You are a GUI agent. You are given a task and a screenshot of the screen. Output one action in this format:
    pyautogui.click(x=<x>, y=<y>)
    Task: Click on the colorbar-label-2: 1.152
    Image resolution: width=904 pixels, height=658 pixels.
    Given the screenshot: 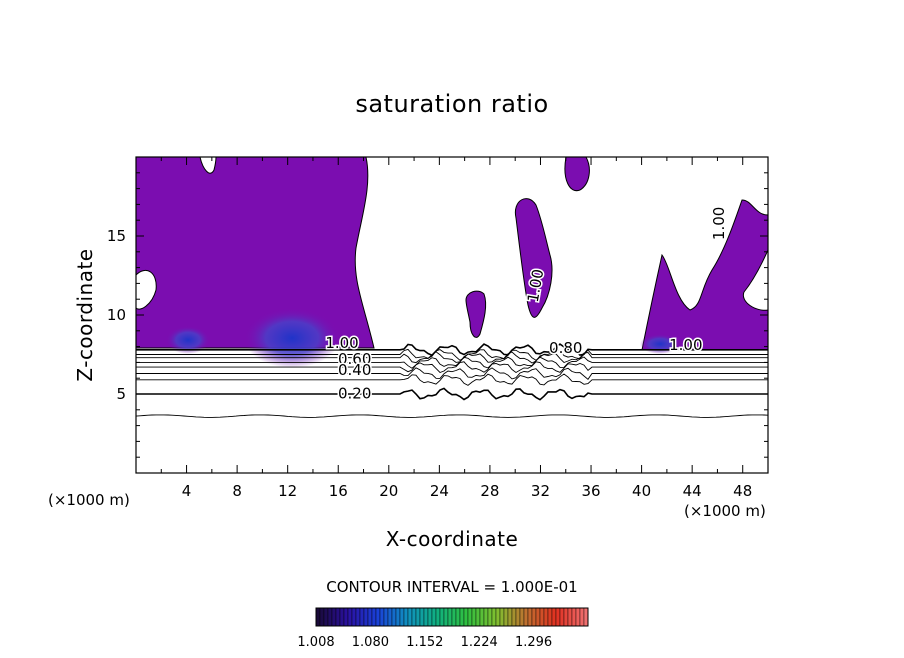 What is the action you would take?
    pyautogui.click(x=424, y=642)
    